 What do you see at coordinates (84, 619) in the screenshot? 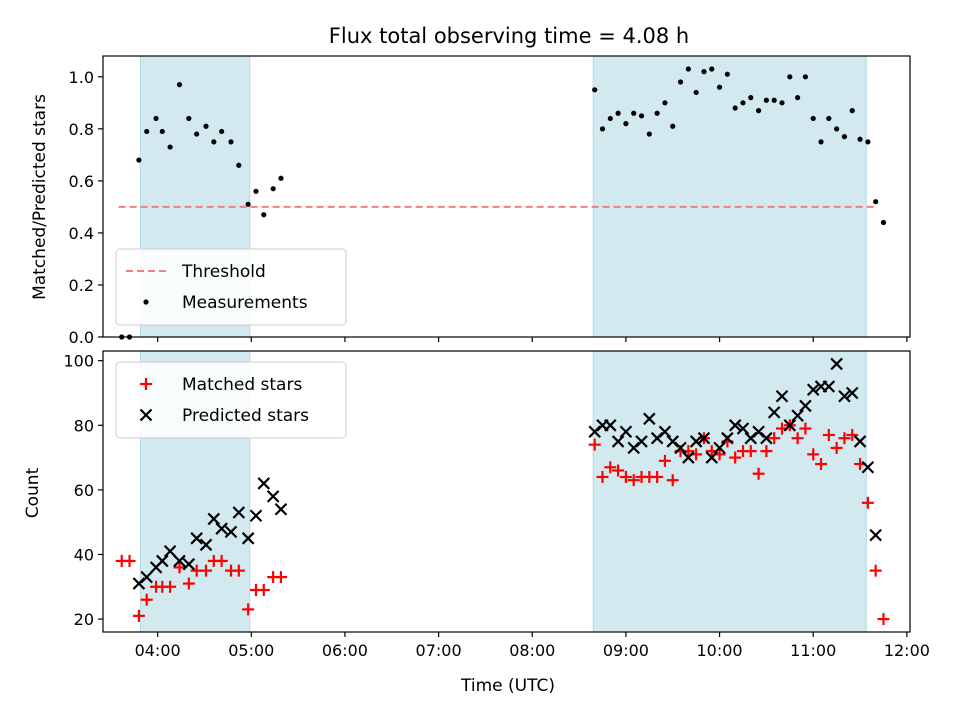
I see `y-tick-label: 20` at bounding box center [84, 619].